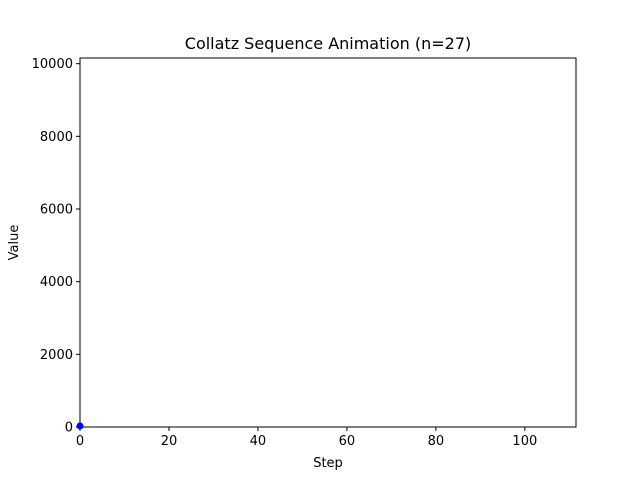 Image resolution: width=640 pixels, height=480 pixels. I want to click on y-axis-title: Value, so click(14, 243).